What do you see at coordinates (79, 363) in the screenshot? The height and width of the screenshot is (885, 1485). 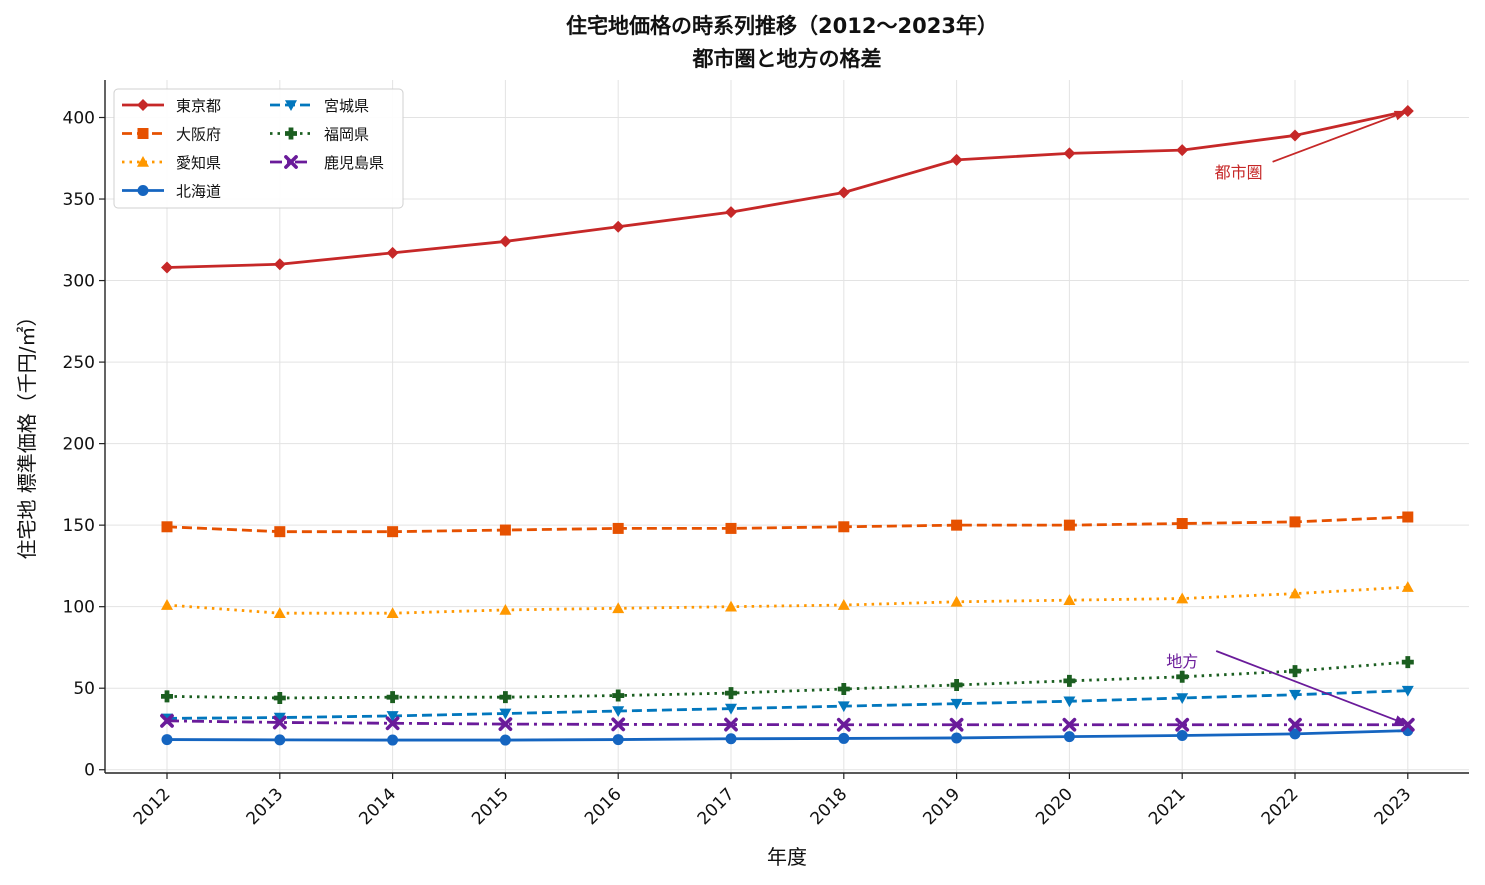 I see `y-tick-label: 250` at bounding box center [79, 363].